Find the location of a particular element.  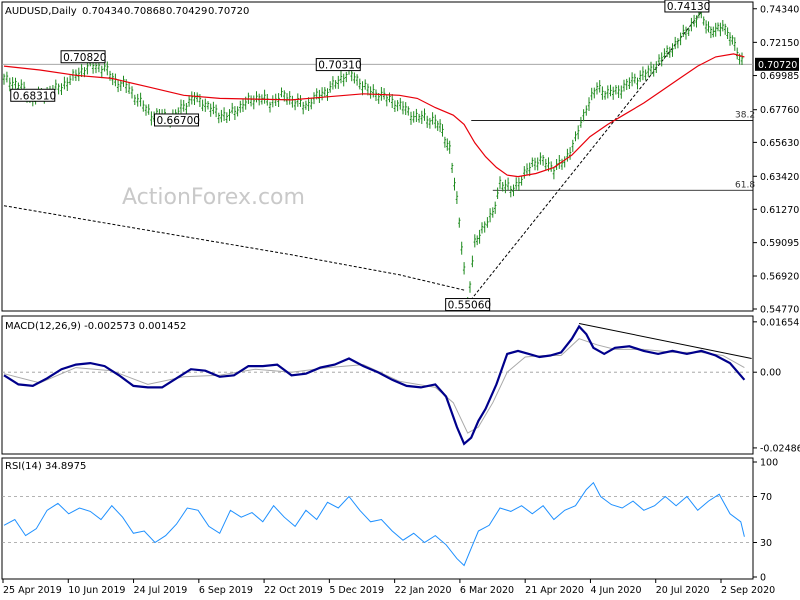

price-ytick-label: 0.69985 is located at coordinates (779, 76).